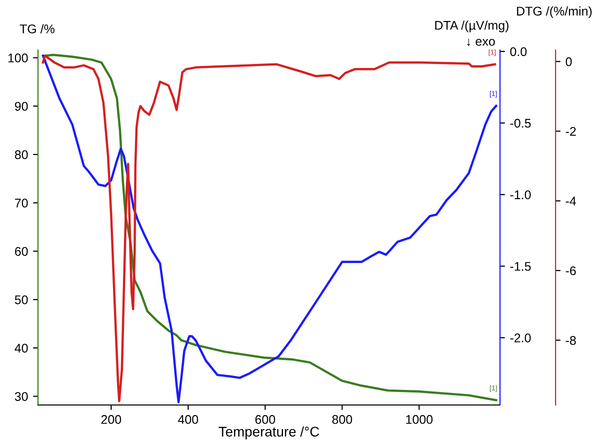 The image size is (597, 445). What do you see at coordinates (37, 29) in the screenshot?
I see `y-axis-title: TG /%` at bounding box center [37, 29].